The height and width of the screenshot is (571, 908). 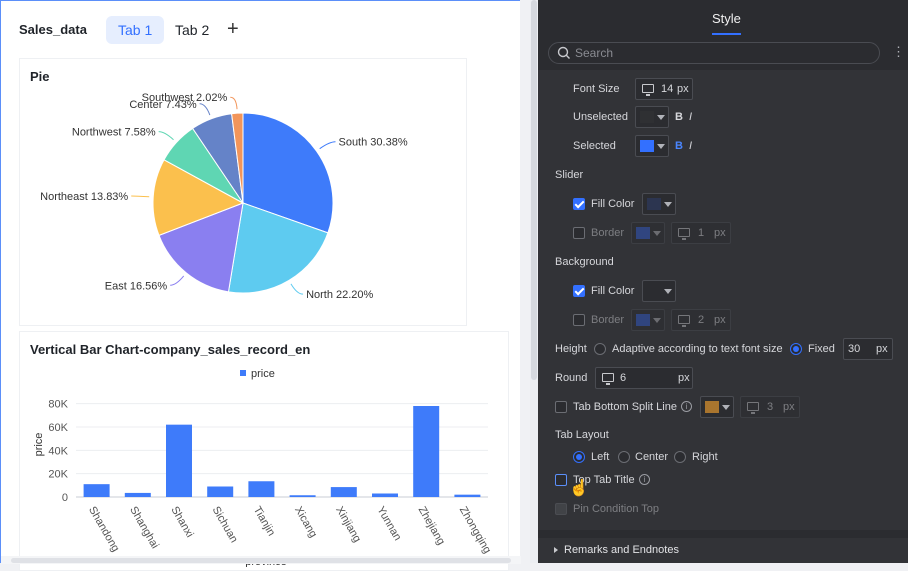 I want to click on slider-border-checkbox, so click(x=579, y=233).